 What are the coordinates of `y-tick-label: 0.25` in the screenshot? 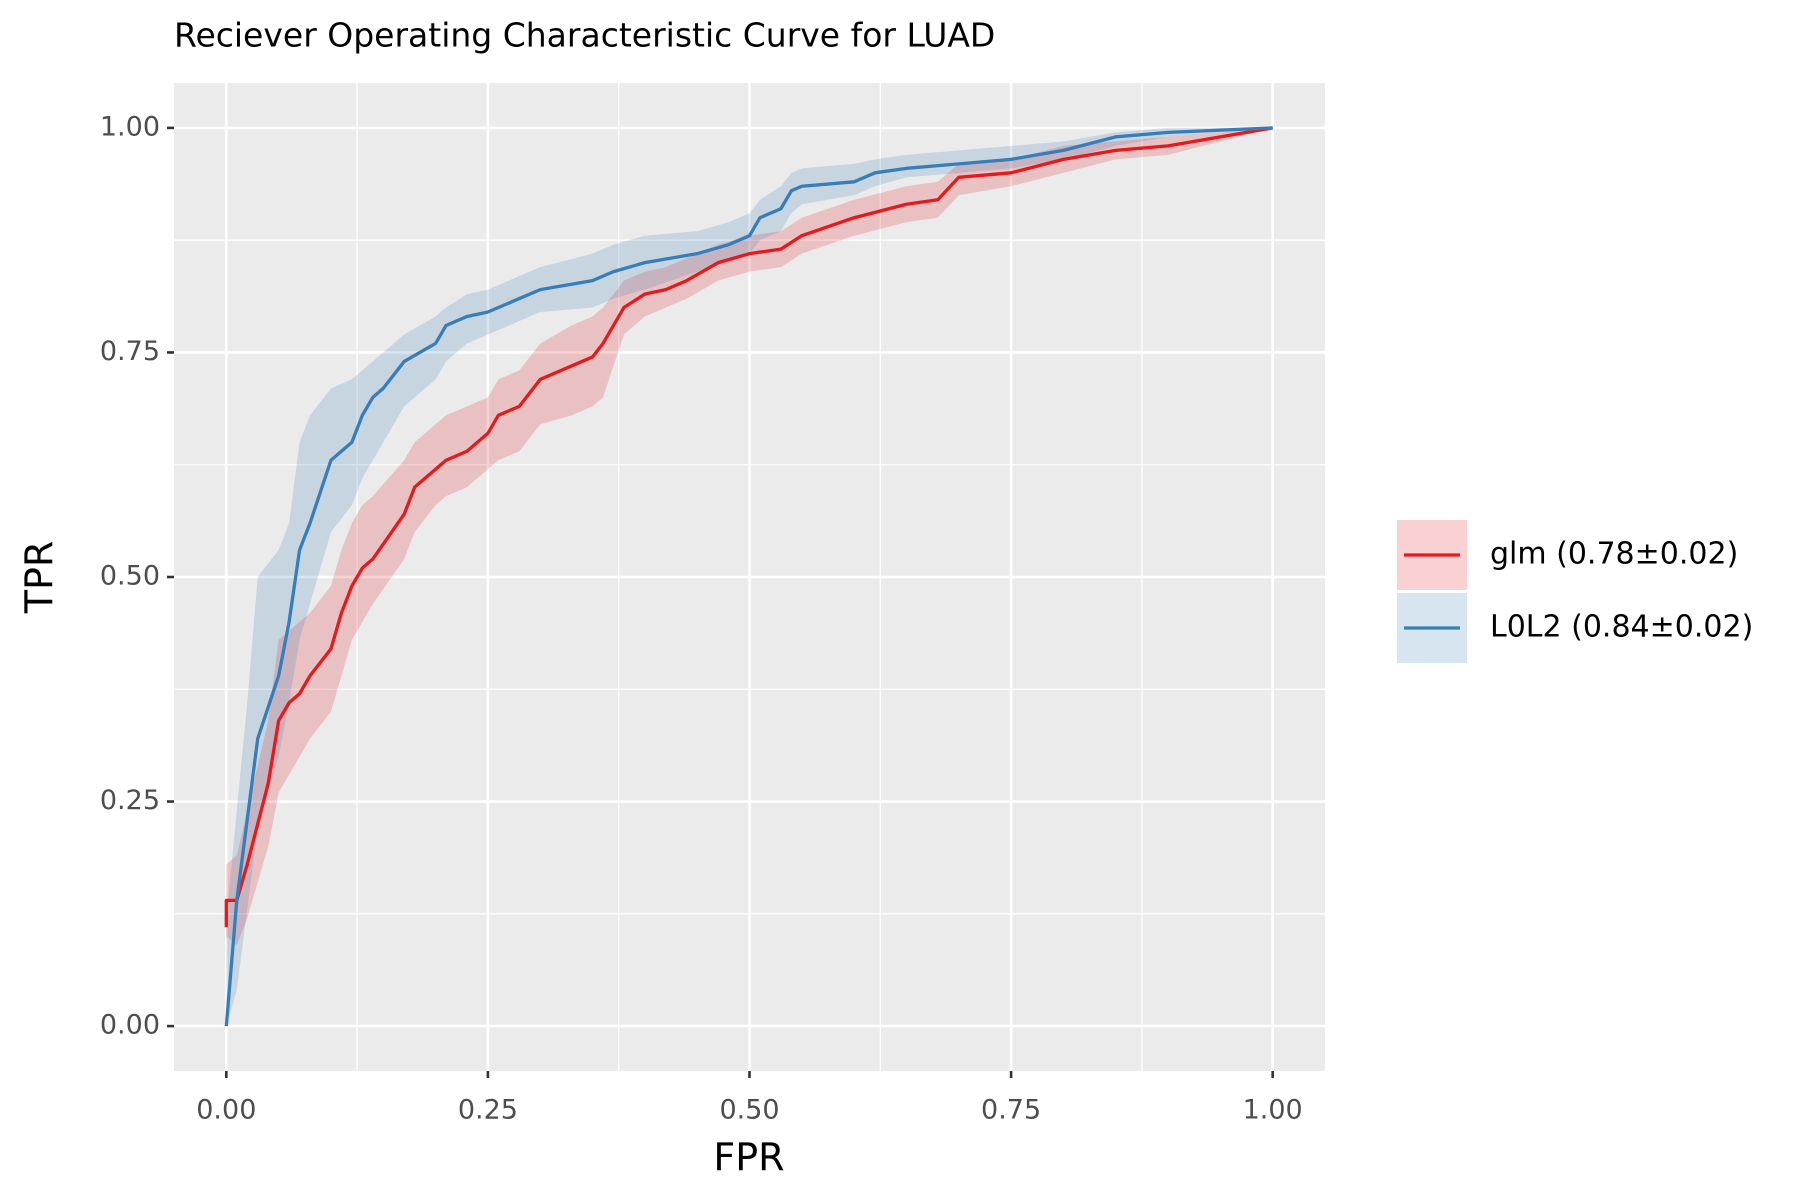 It's located at (130, 800).